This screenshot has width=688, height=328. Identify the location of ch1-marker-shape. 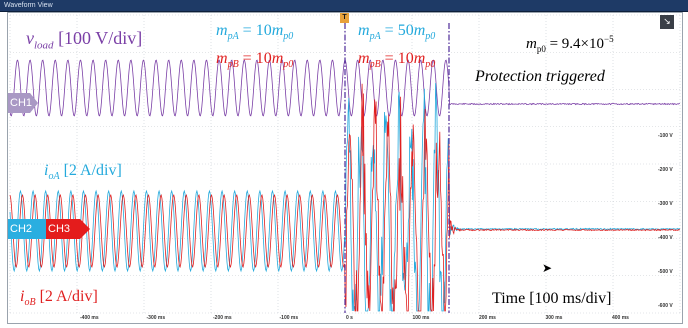
(23, 103).